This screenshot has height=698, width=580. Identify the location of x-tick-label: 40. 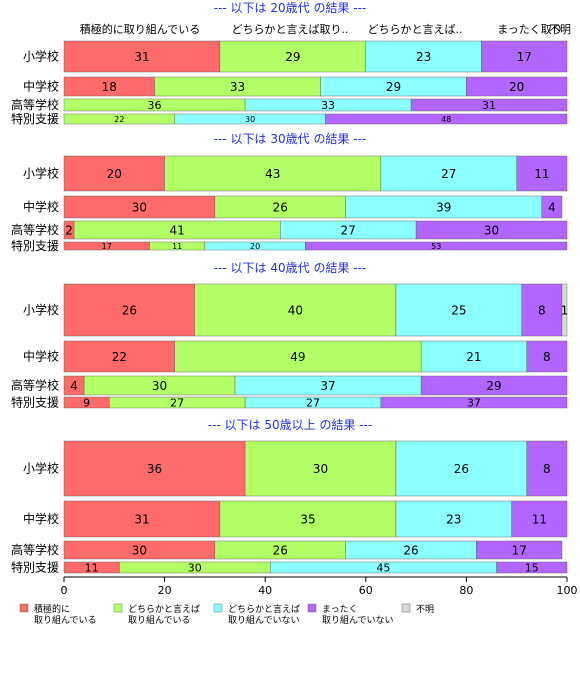
(265, 590).